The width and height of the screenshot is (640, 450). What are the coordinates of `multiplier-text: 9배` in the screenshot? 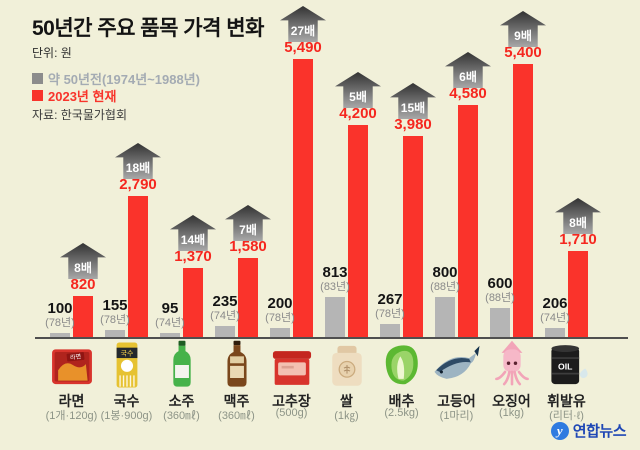 It's located at (523, 36).